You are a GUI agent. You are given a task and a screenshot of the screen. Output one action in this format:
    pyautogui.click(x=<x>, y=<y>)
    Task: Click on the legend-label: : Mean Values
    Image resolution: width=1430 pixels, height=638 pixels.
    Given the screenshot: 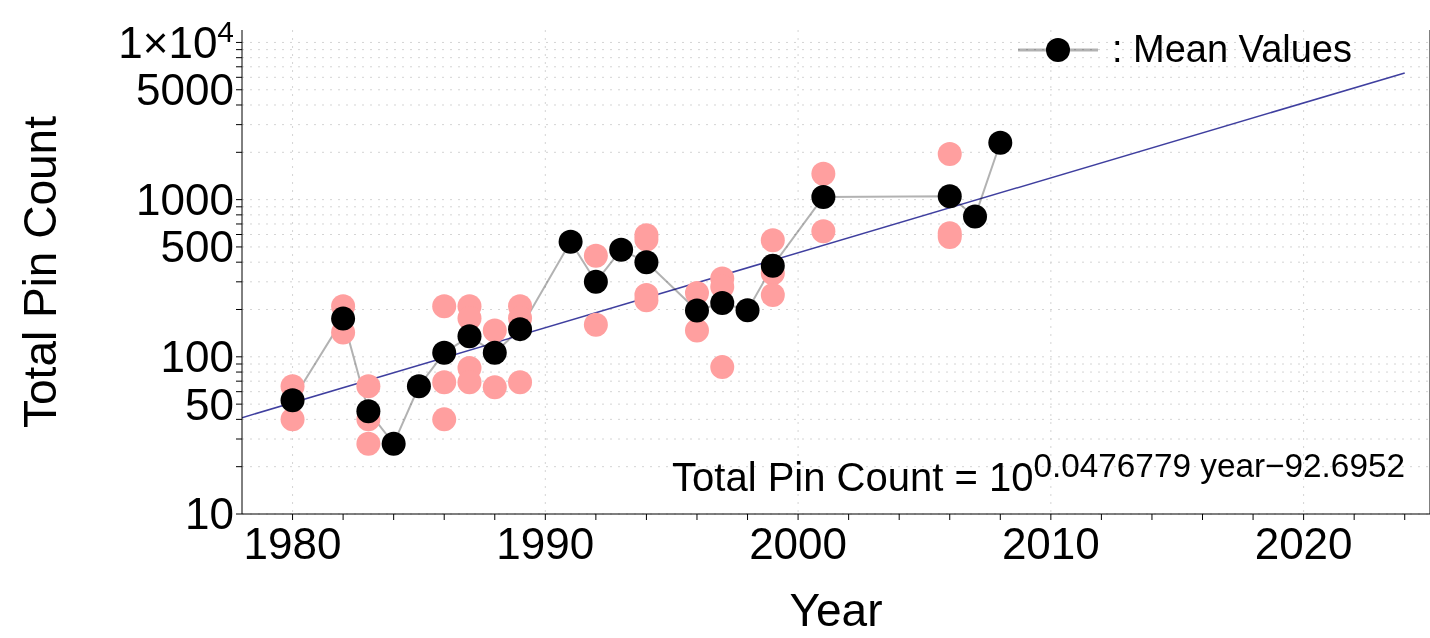 What is the action you would take?
    pyautogui.click(x=1231, y=49)
    